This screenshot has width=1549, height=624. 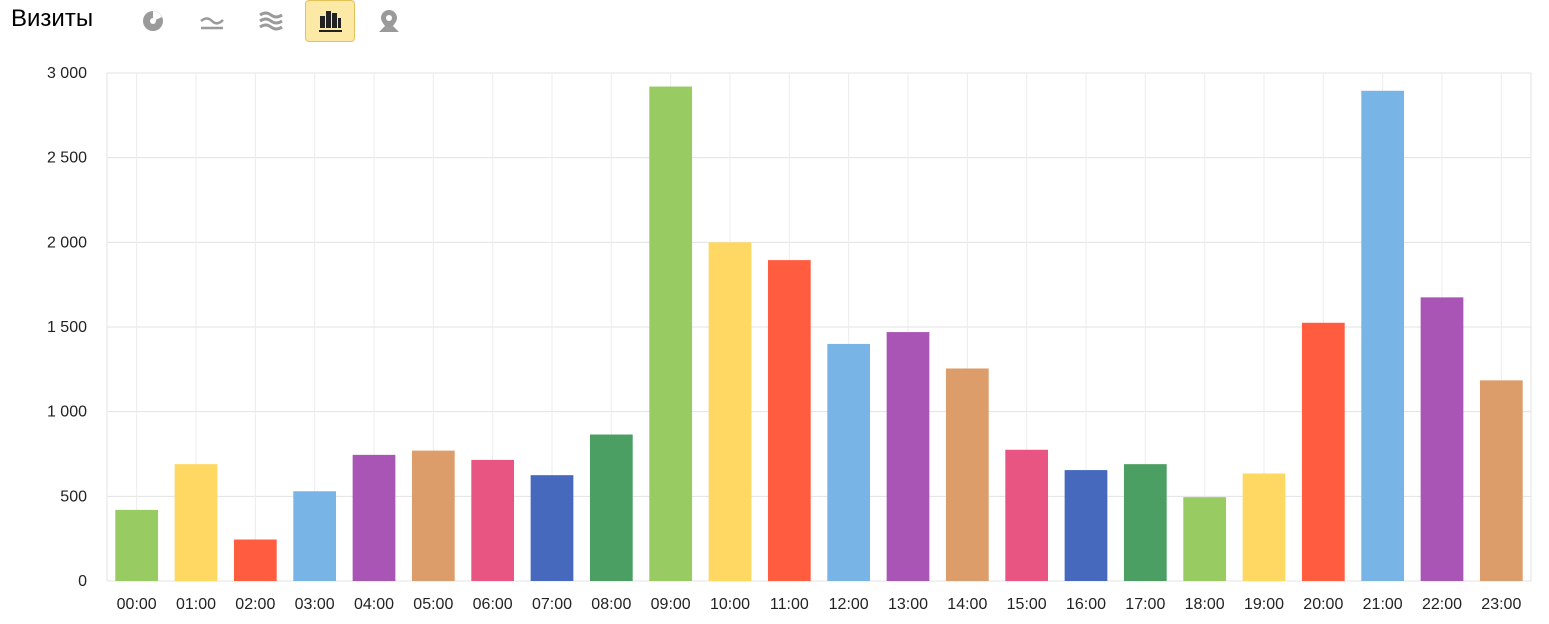 What do you see at coordinates (67, 412) in the screenshot?
I see `y-tick-label: 1 000` at bounding box center [67, 412].